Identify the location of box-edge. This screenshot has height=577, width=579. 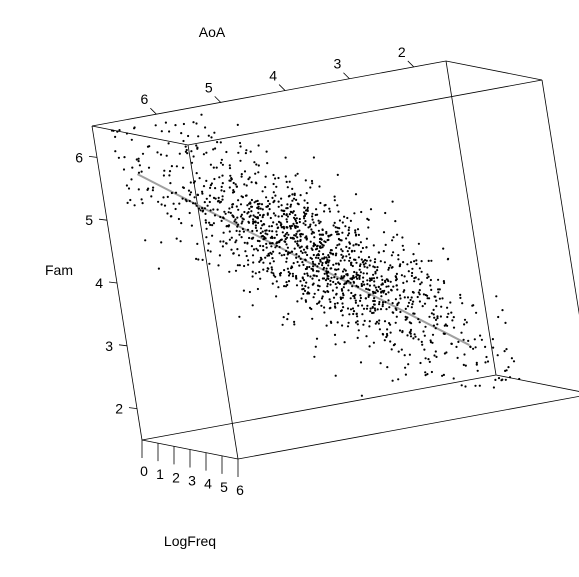
(560, 197).